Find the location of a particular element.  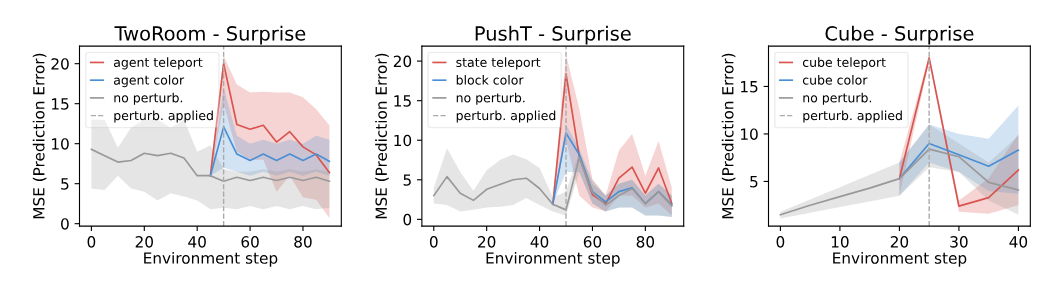

chart-title: Cube - Surprise is located at coordinates (899, 35).